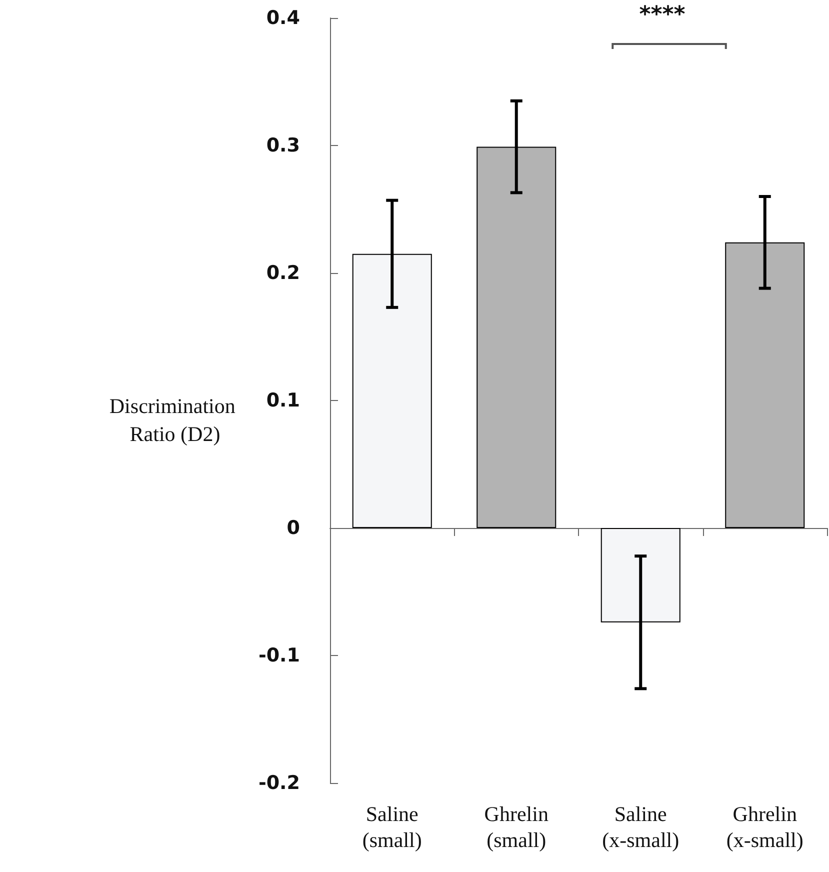  Describe the element at coordinates (293, 528) in the screenshot. I see `y-tick-label: 0` at that location.